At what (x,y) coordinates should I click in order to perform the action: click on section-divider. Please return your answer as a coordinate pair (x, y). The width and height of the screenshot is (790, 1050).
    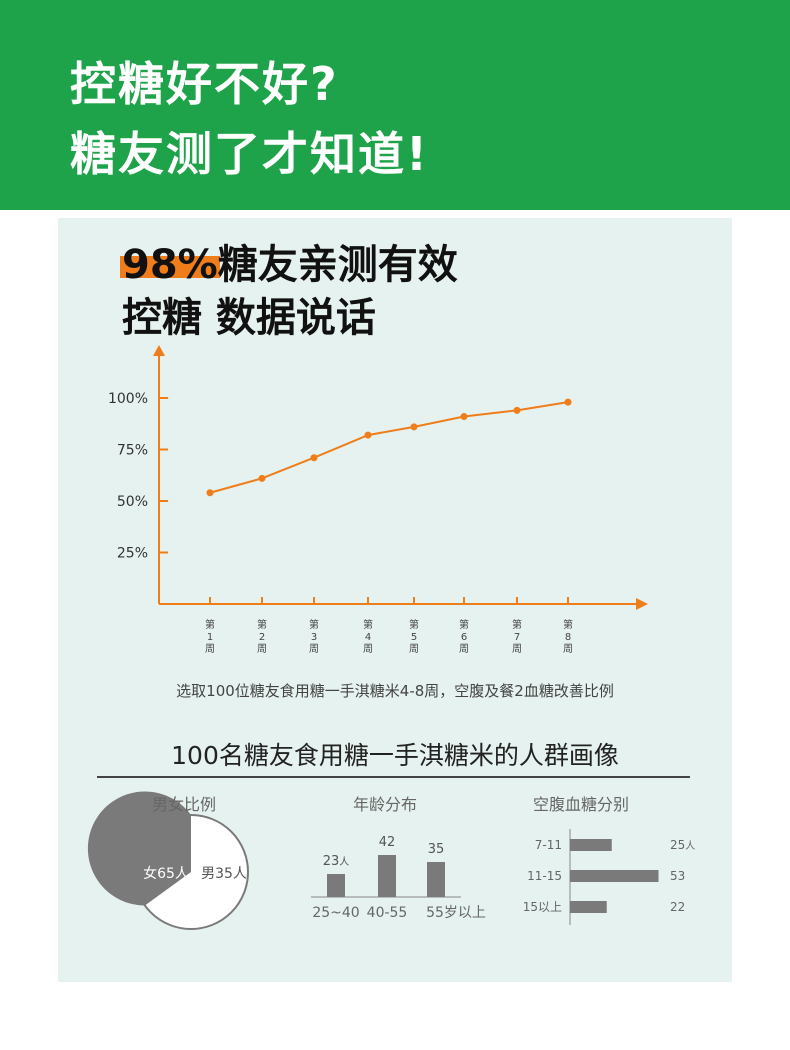
    Looking at the image, I should click on (393, 777).